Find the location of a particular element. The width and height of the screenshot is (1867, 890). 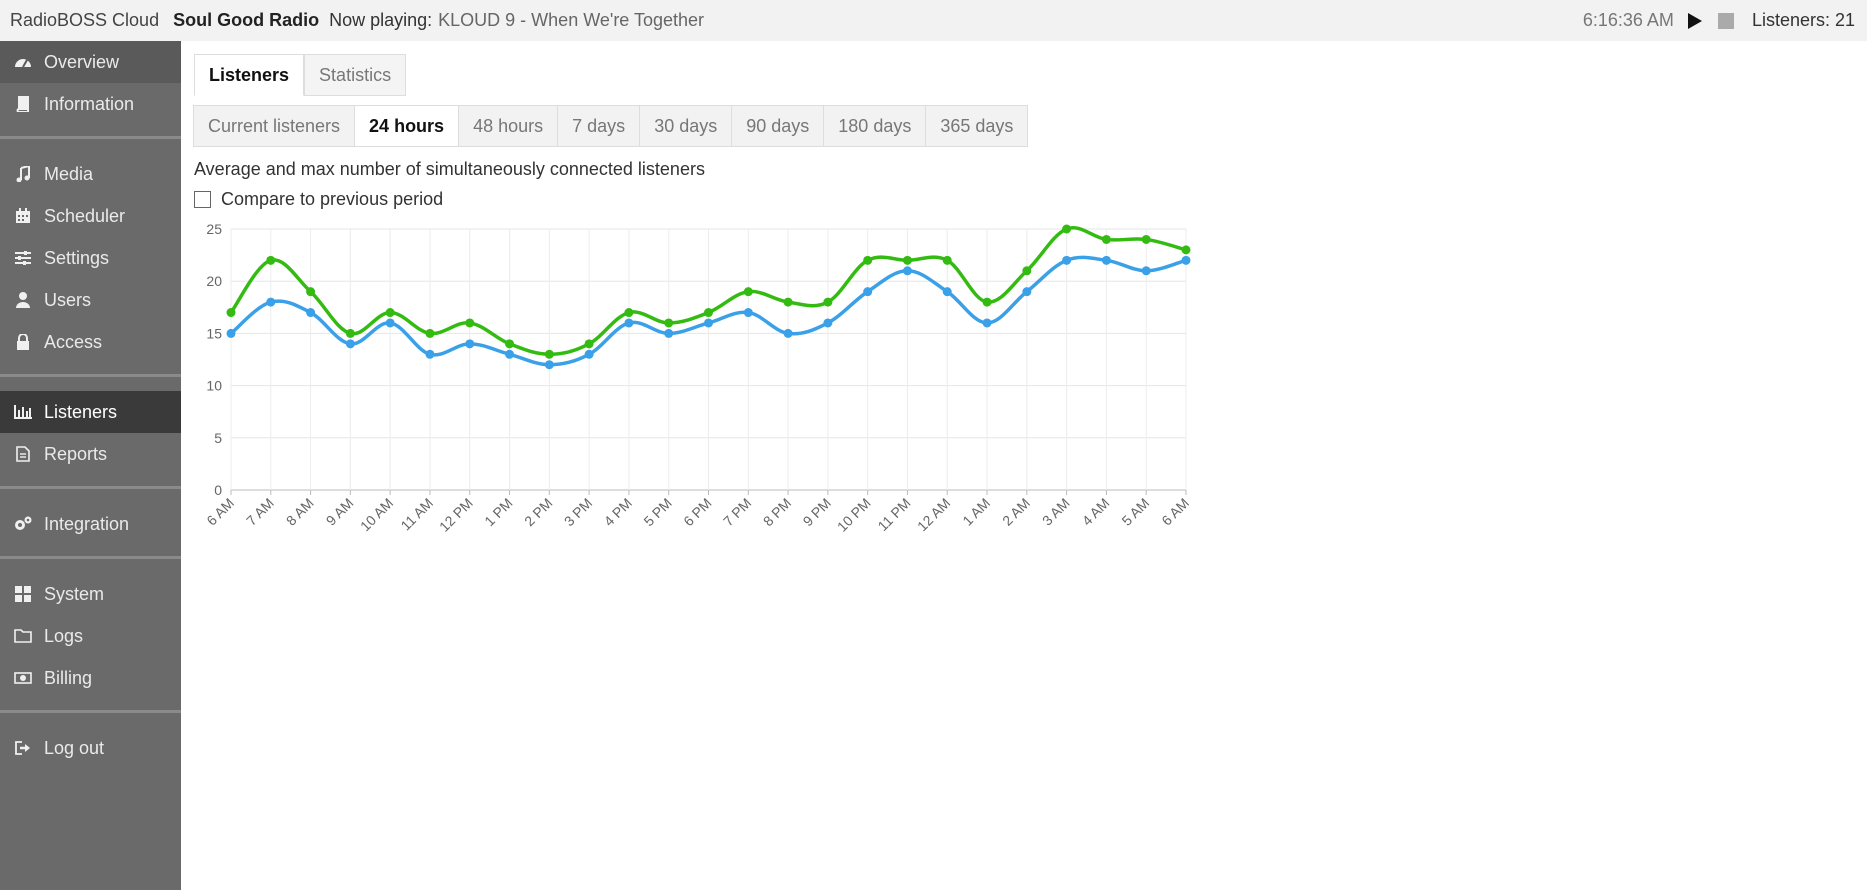

x-tick-label: 12 AM is located at coordinates (933, 514).